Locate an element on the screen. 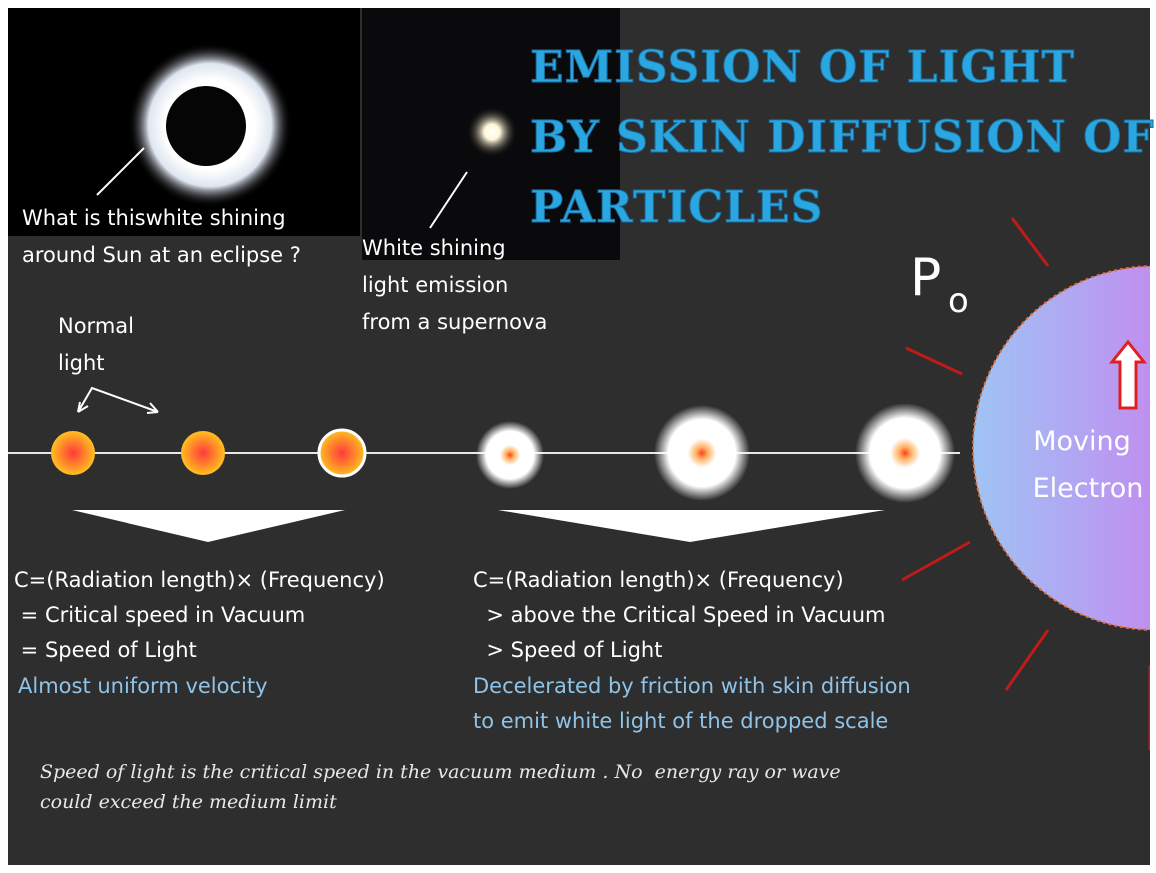  right-formula: C=(Radiation length)× (Frequency) is located at coordinates (658, 580).